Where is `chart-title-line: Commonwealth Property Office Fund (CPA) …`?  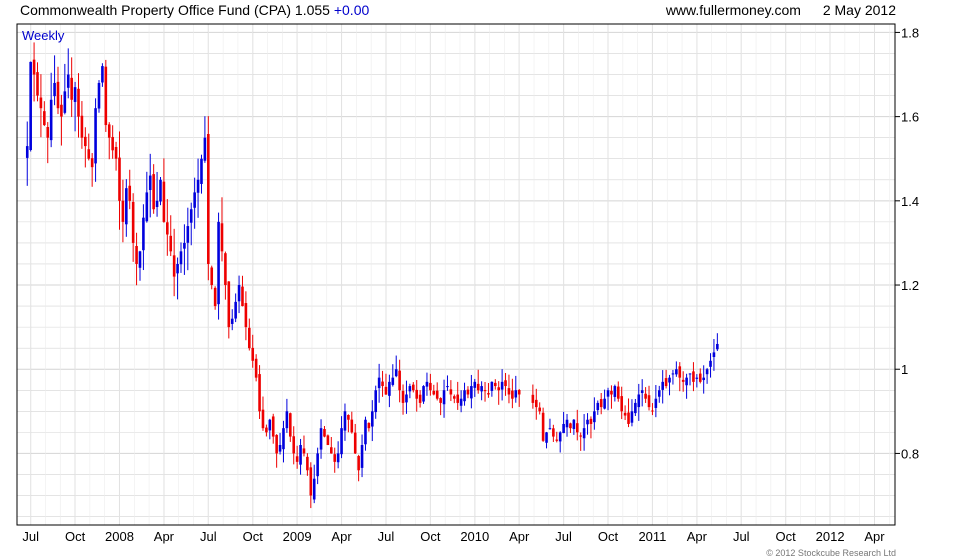
chart-title-line: Commonwealth Property Office Fund (CPA) … is located at coordinates (194, 10).